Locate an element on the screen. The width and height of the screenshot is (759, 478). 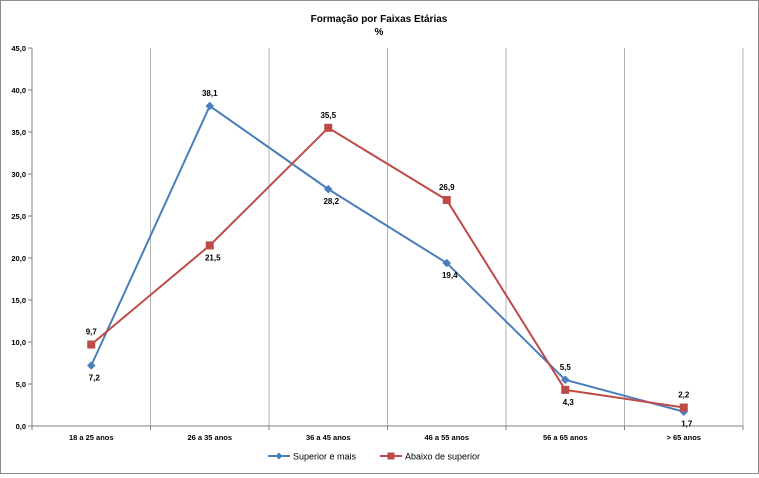
legend: Superior e mais Abaixo de superior is located at coordinates (374, 457).